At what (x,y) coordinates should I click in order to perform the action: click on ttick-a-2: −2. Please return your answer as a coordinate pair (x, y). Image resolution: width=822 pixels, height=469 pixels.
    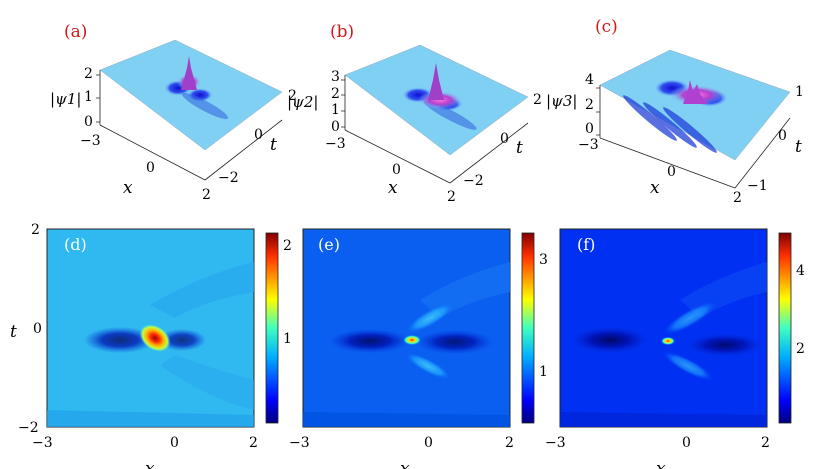
    Looking at the image, I should click on (228, 178).